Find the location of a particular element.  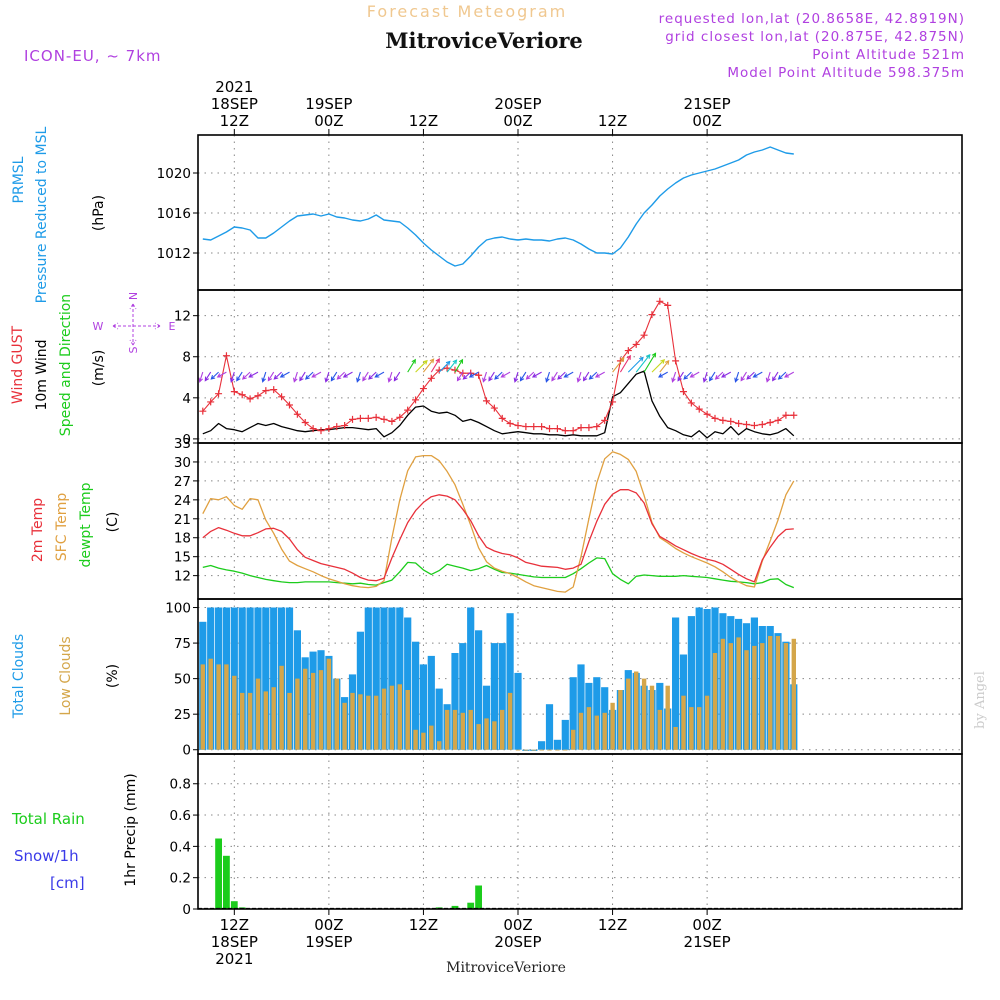

x-label-top-hour: 00Z is located at coordinates (517, 121).